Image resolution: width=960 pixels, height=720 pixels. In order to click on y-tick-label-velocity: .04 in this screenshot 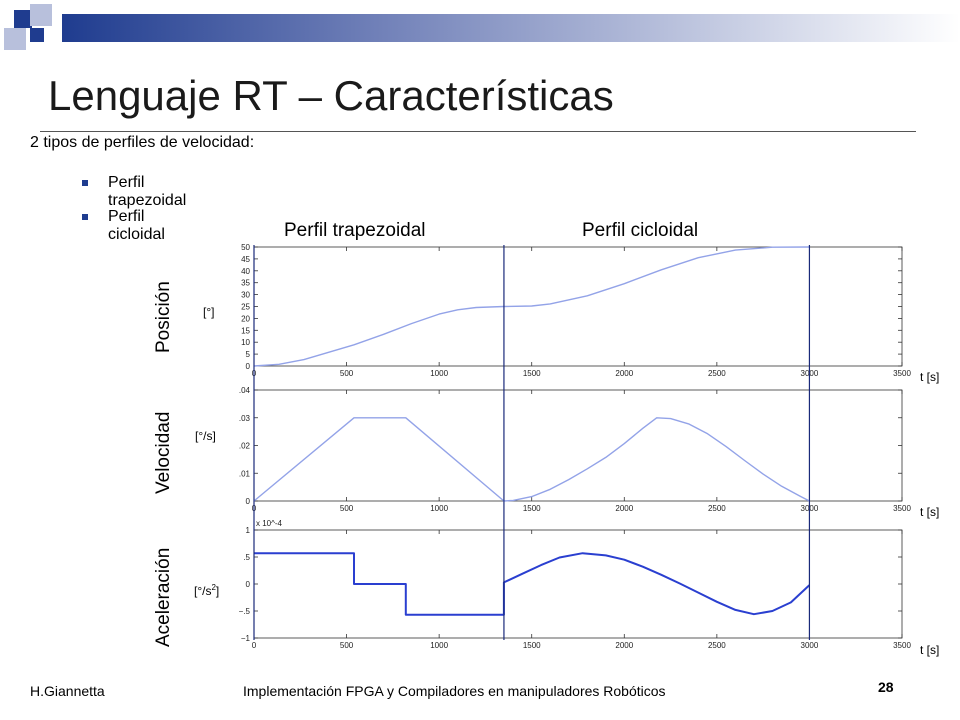, I will do `click(245, 390)`.